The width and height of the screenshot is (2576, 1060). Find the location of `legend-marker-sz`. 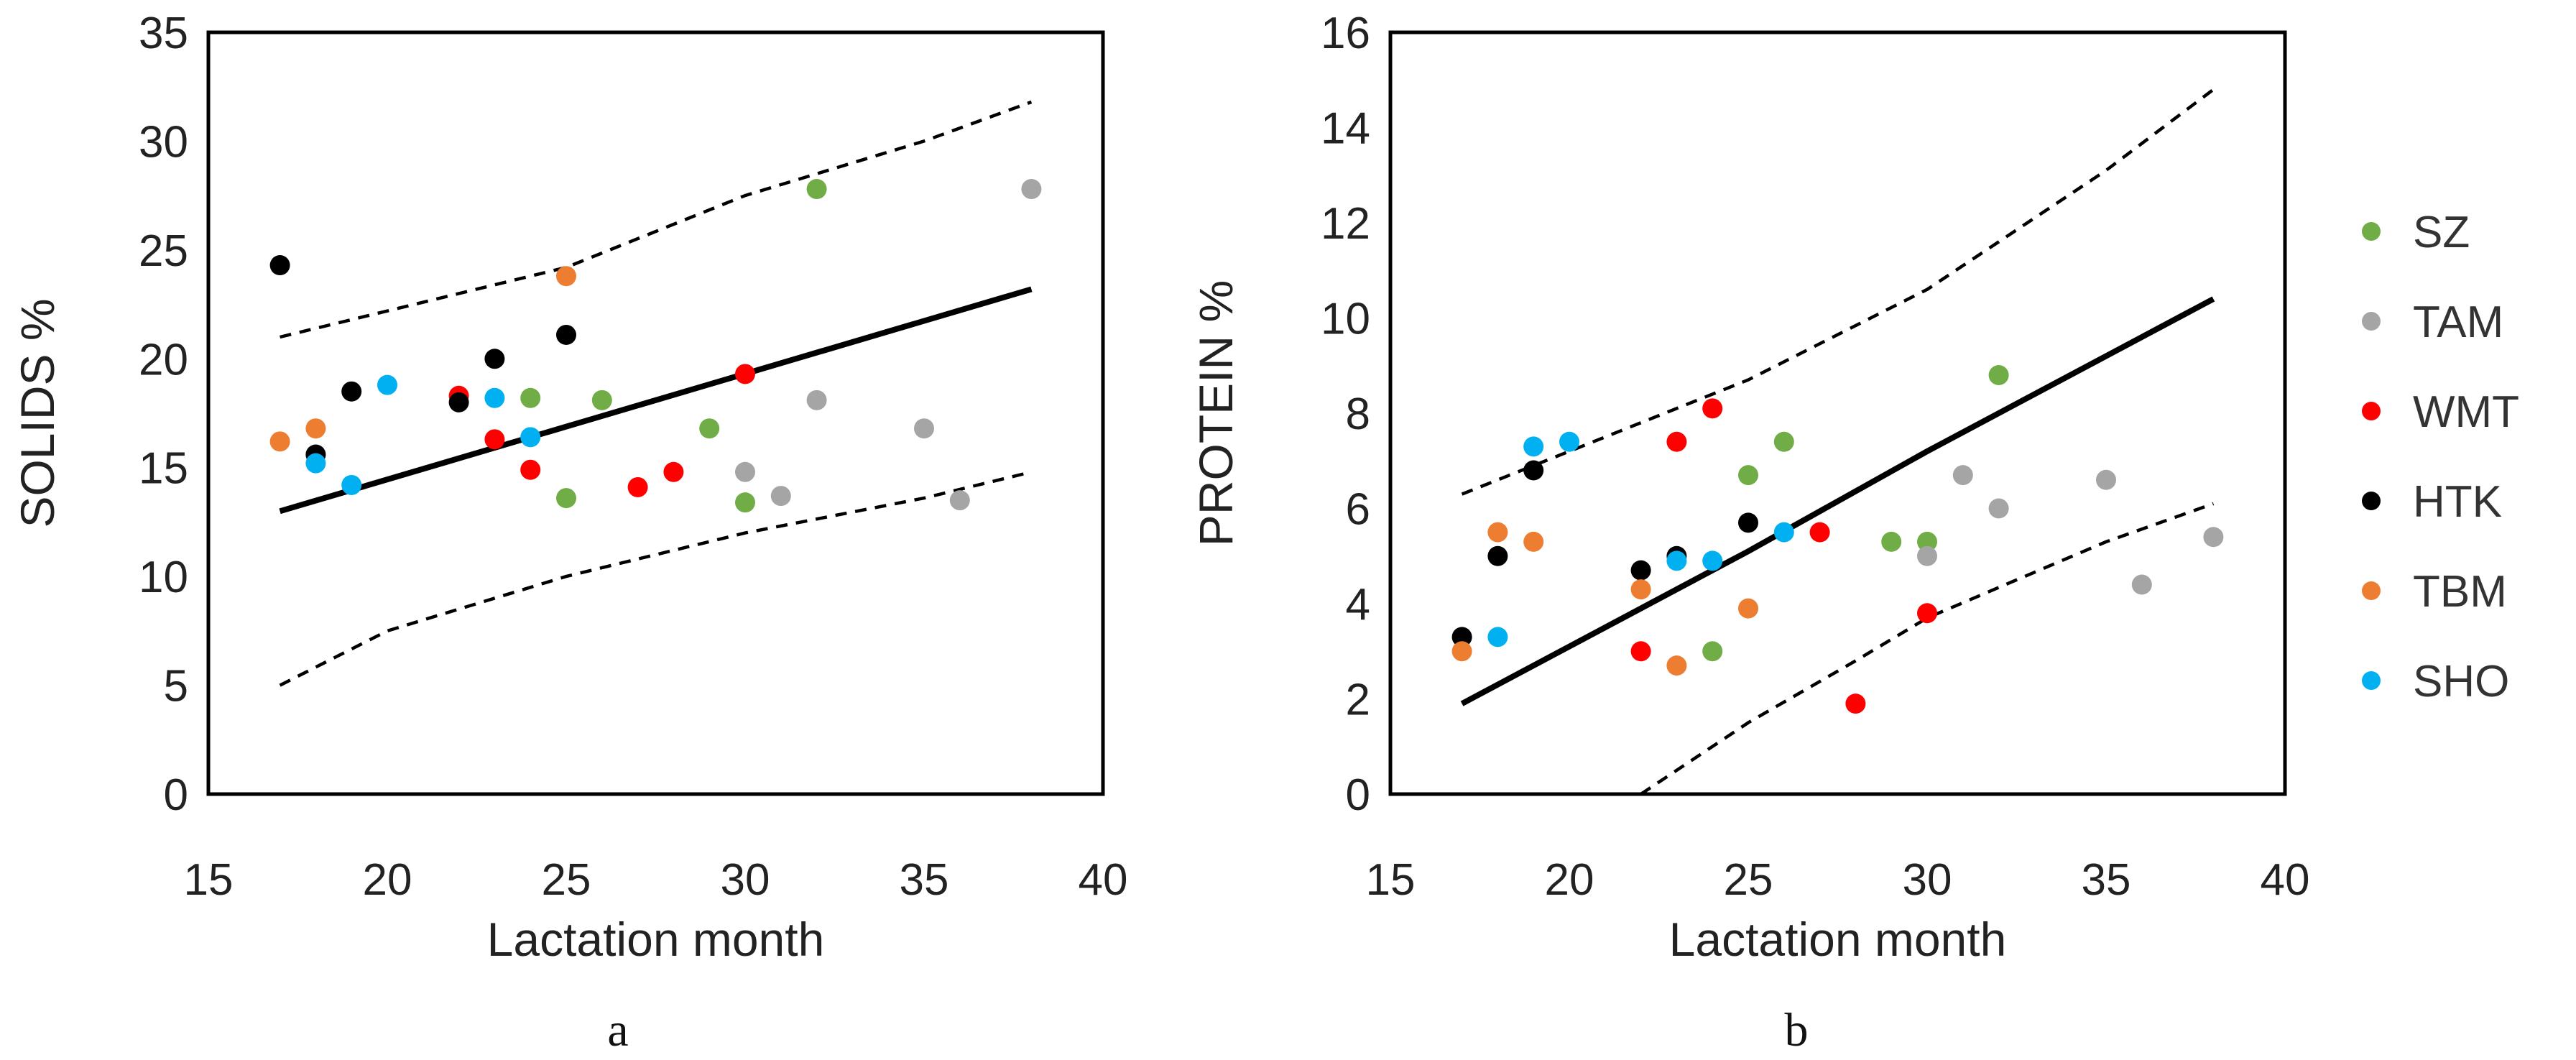

legend-marker-sz is located at coordinates (2371, 231).